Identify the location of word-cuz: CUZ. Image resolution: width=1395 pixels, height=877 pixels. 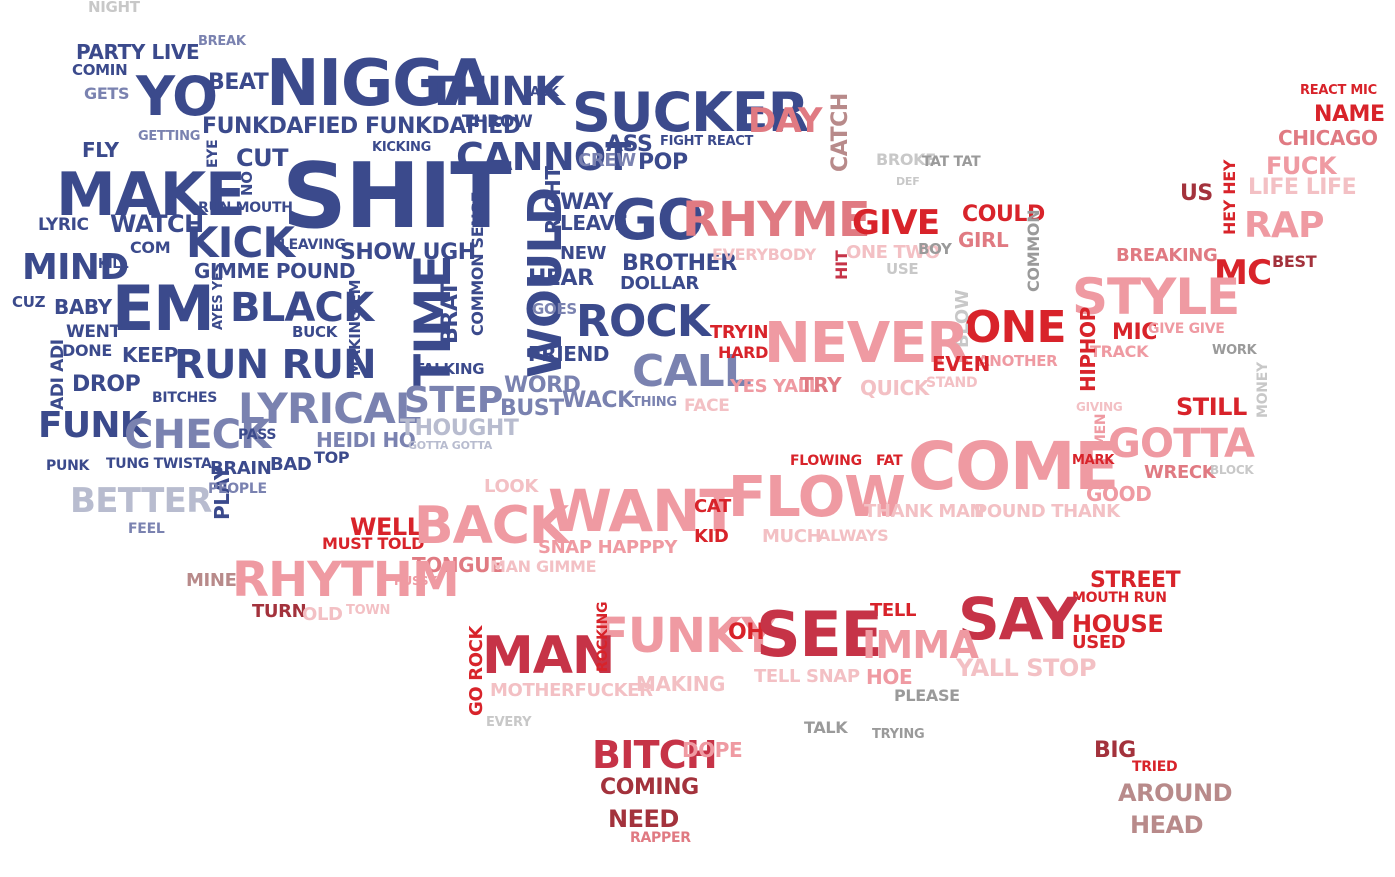
(29, 302).